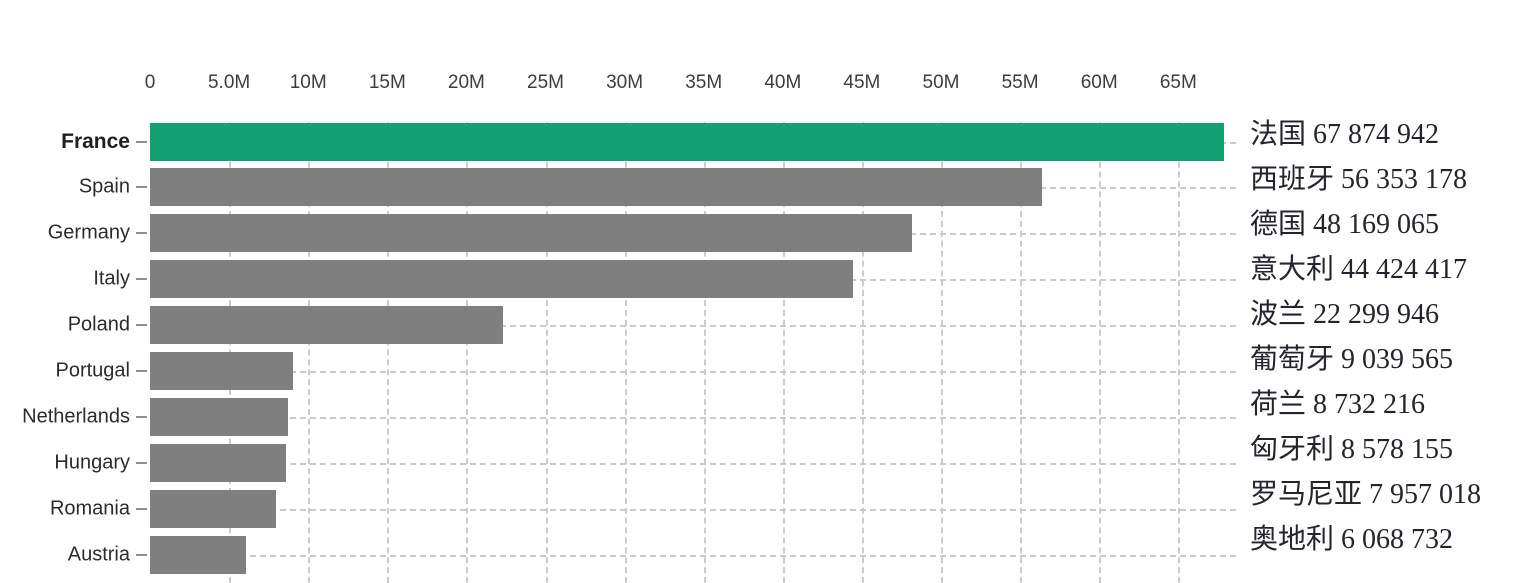 The image size is (1540, 583). Describe the element at coordinates (941, 82) in the screenshot. I see `x-axis-tick-label: 50M` at that location.